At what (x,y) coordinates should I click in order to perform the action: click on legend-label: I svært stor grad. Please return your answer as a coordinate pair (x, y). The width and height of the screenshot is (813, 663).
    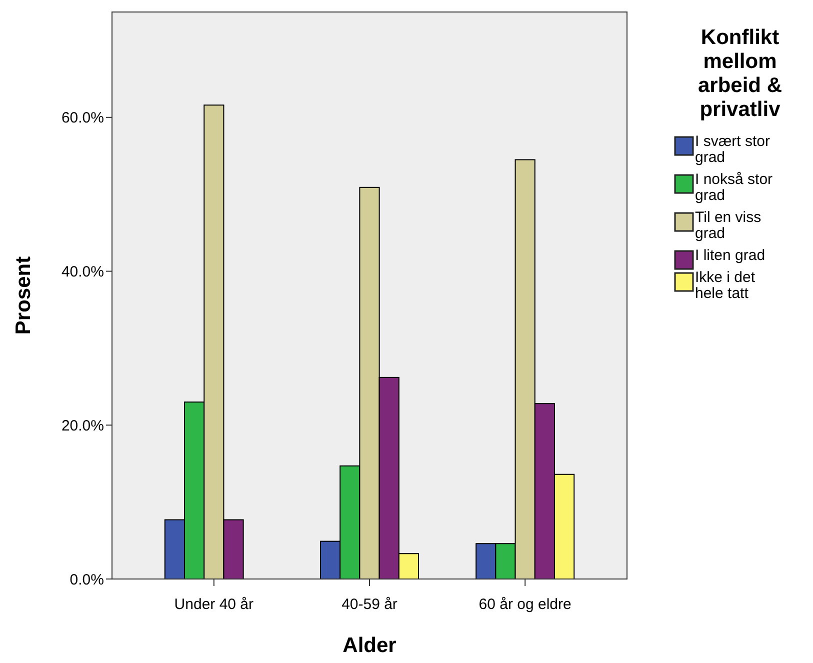
    Looking at the image, I should click on (732, 149).